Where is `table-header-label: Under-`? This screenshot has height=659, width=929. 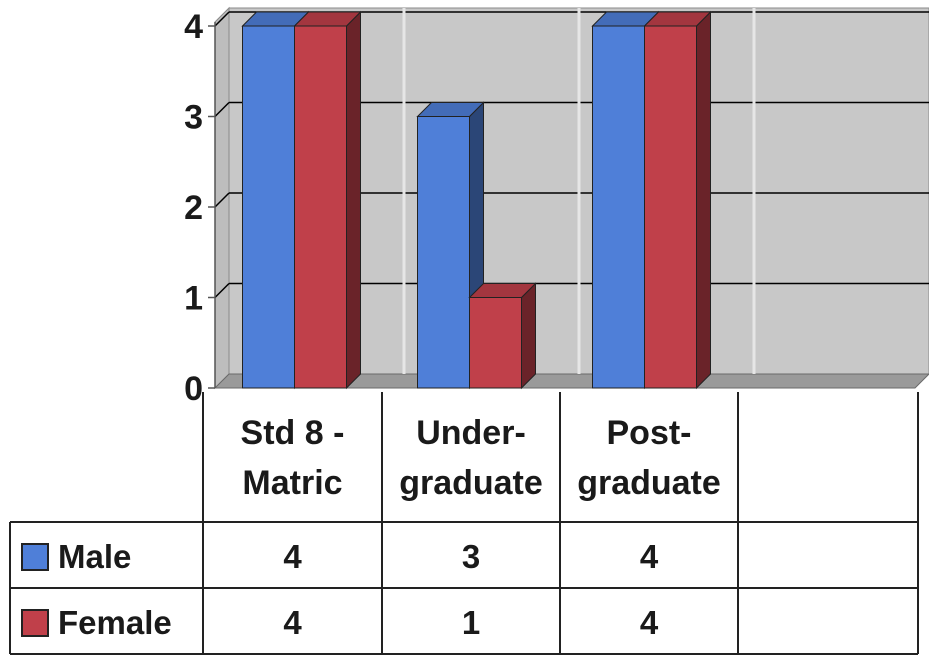 table-header-label: Under- is located at coordinates (471, 433).